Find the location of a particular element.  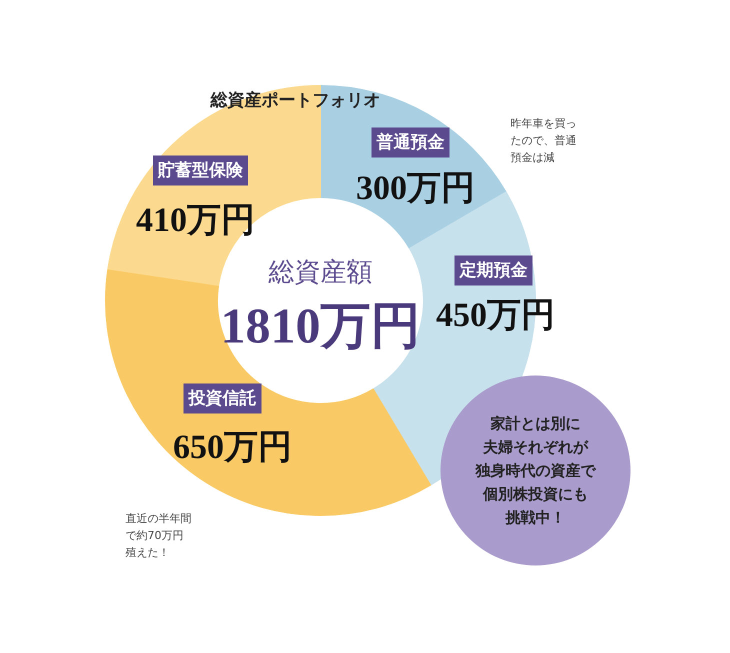

text: 家計とは別に夫婦それぞれが独身時代の資産で個別株投資にも挑戦中！ is located at coordinates (535, 470).